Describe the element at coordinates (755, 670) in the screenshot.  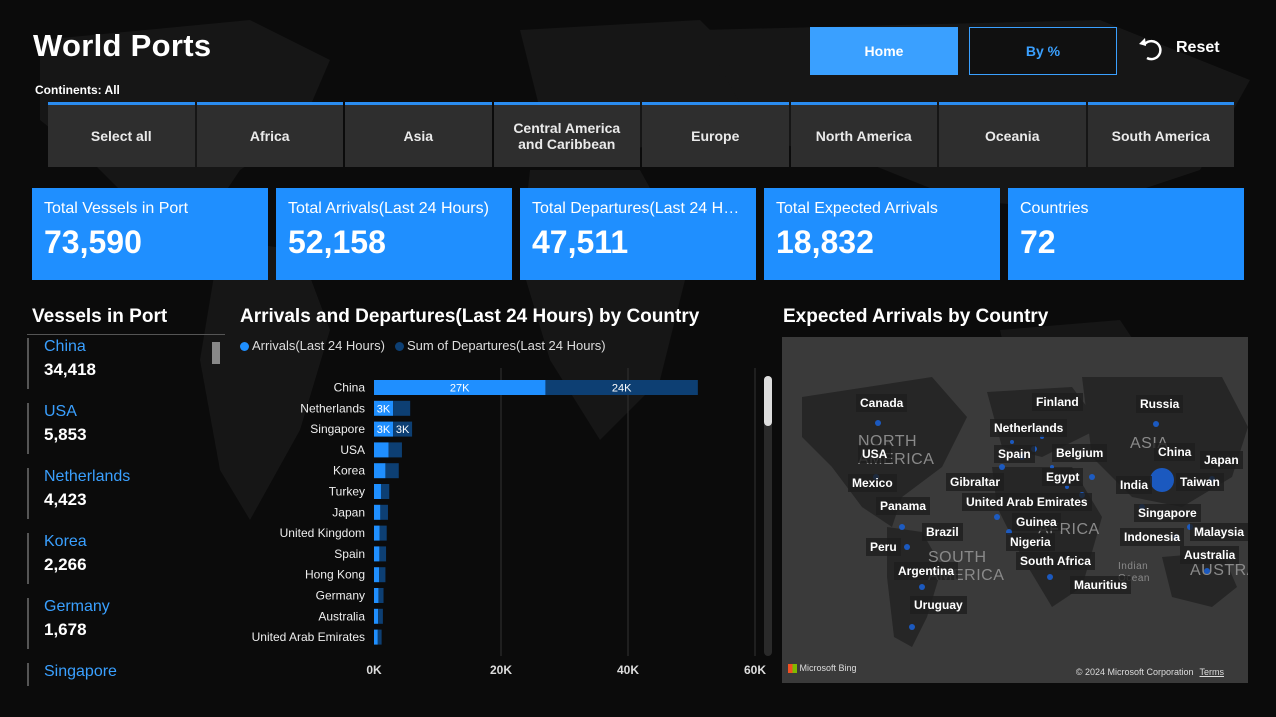
I see `x-tick-label: 60K` at that location.